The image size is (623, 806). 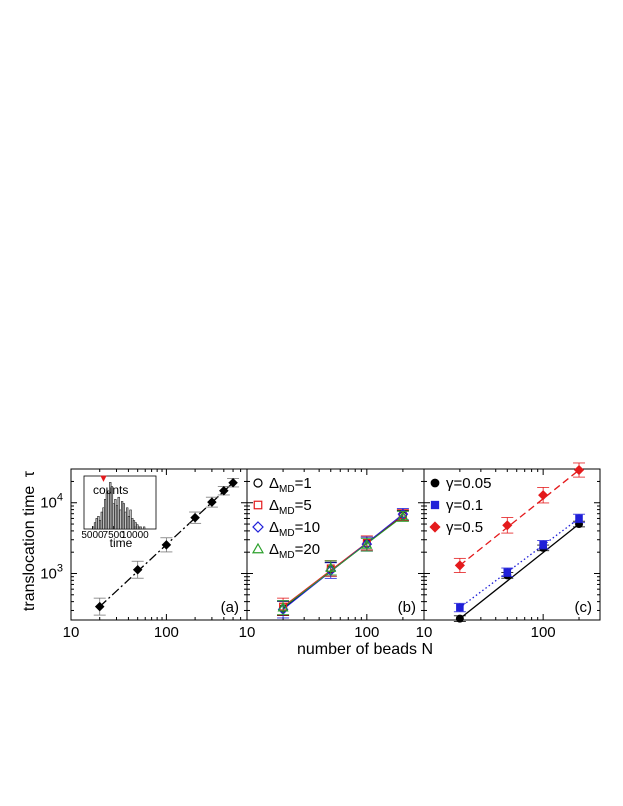 I want to click on legend-label: γ=0.05, so click(x=468, y=483).